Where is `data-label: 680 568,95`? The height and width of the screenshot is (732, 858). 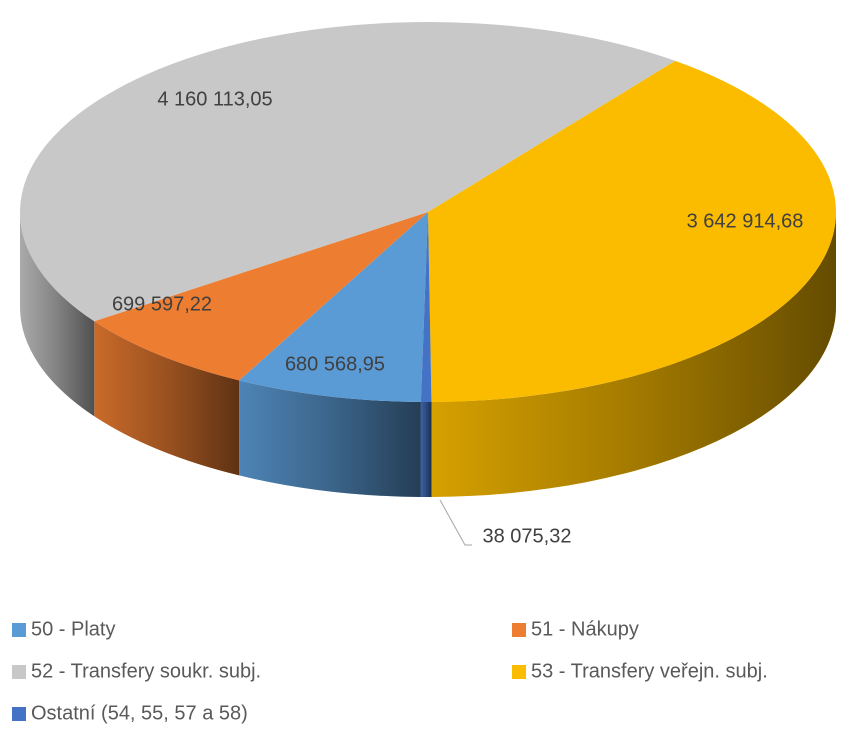
data-label: 680 568,95 is located at coordinates (335, 364).